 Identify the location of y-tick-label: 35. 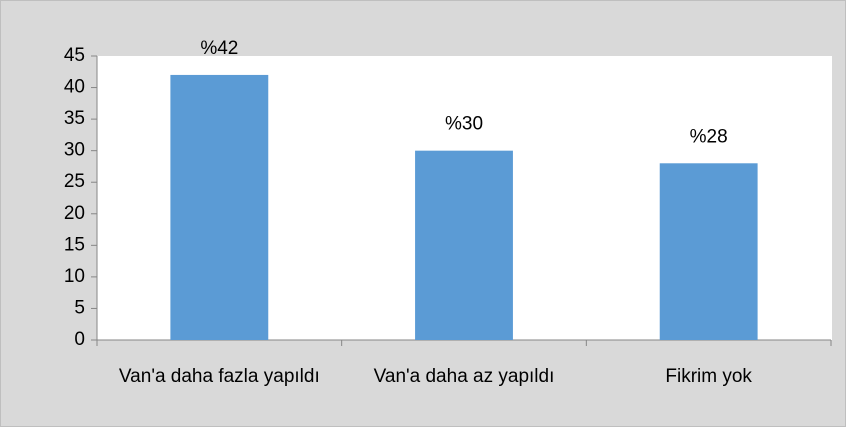
(74, 118).